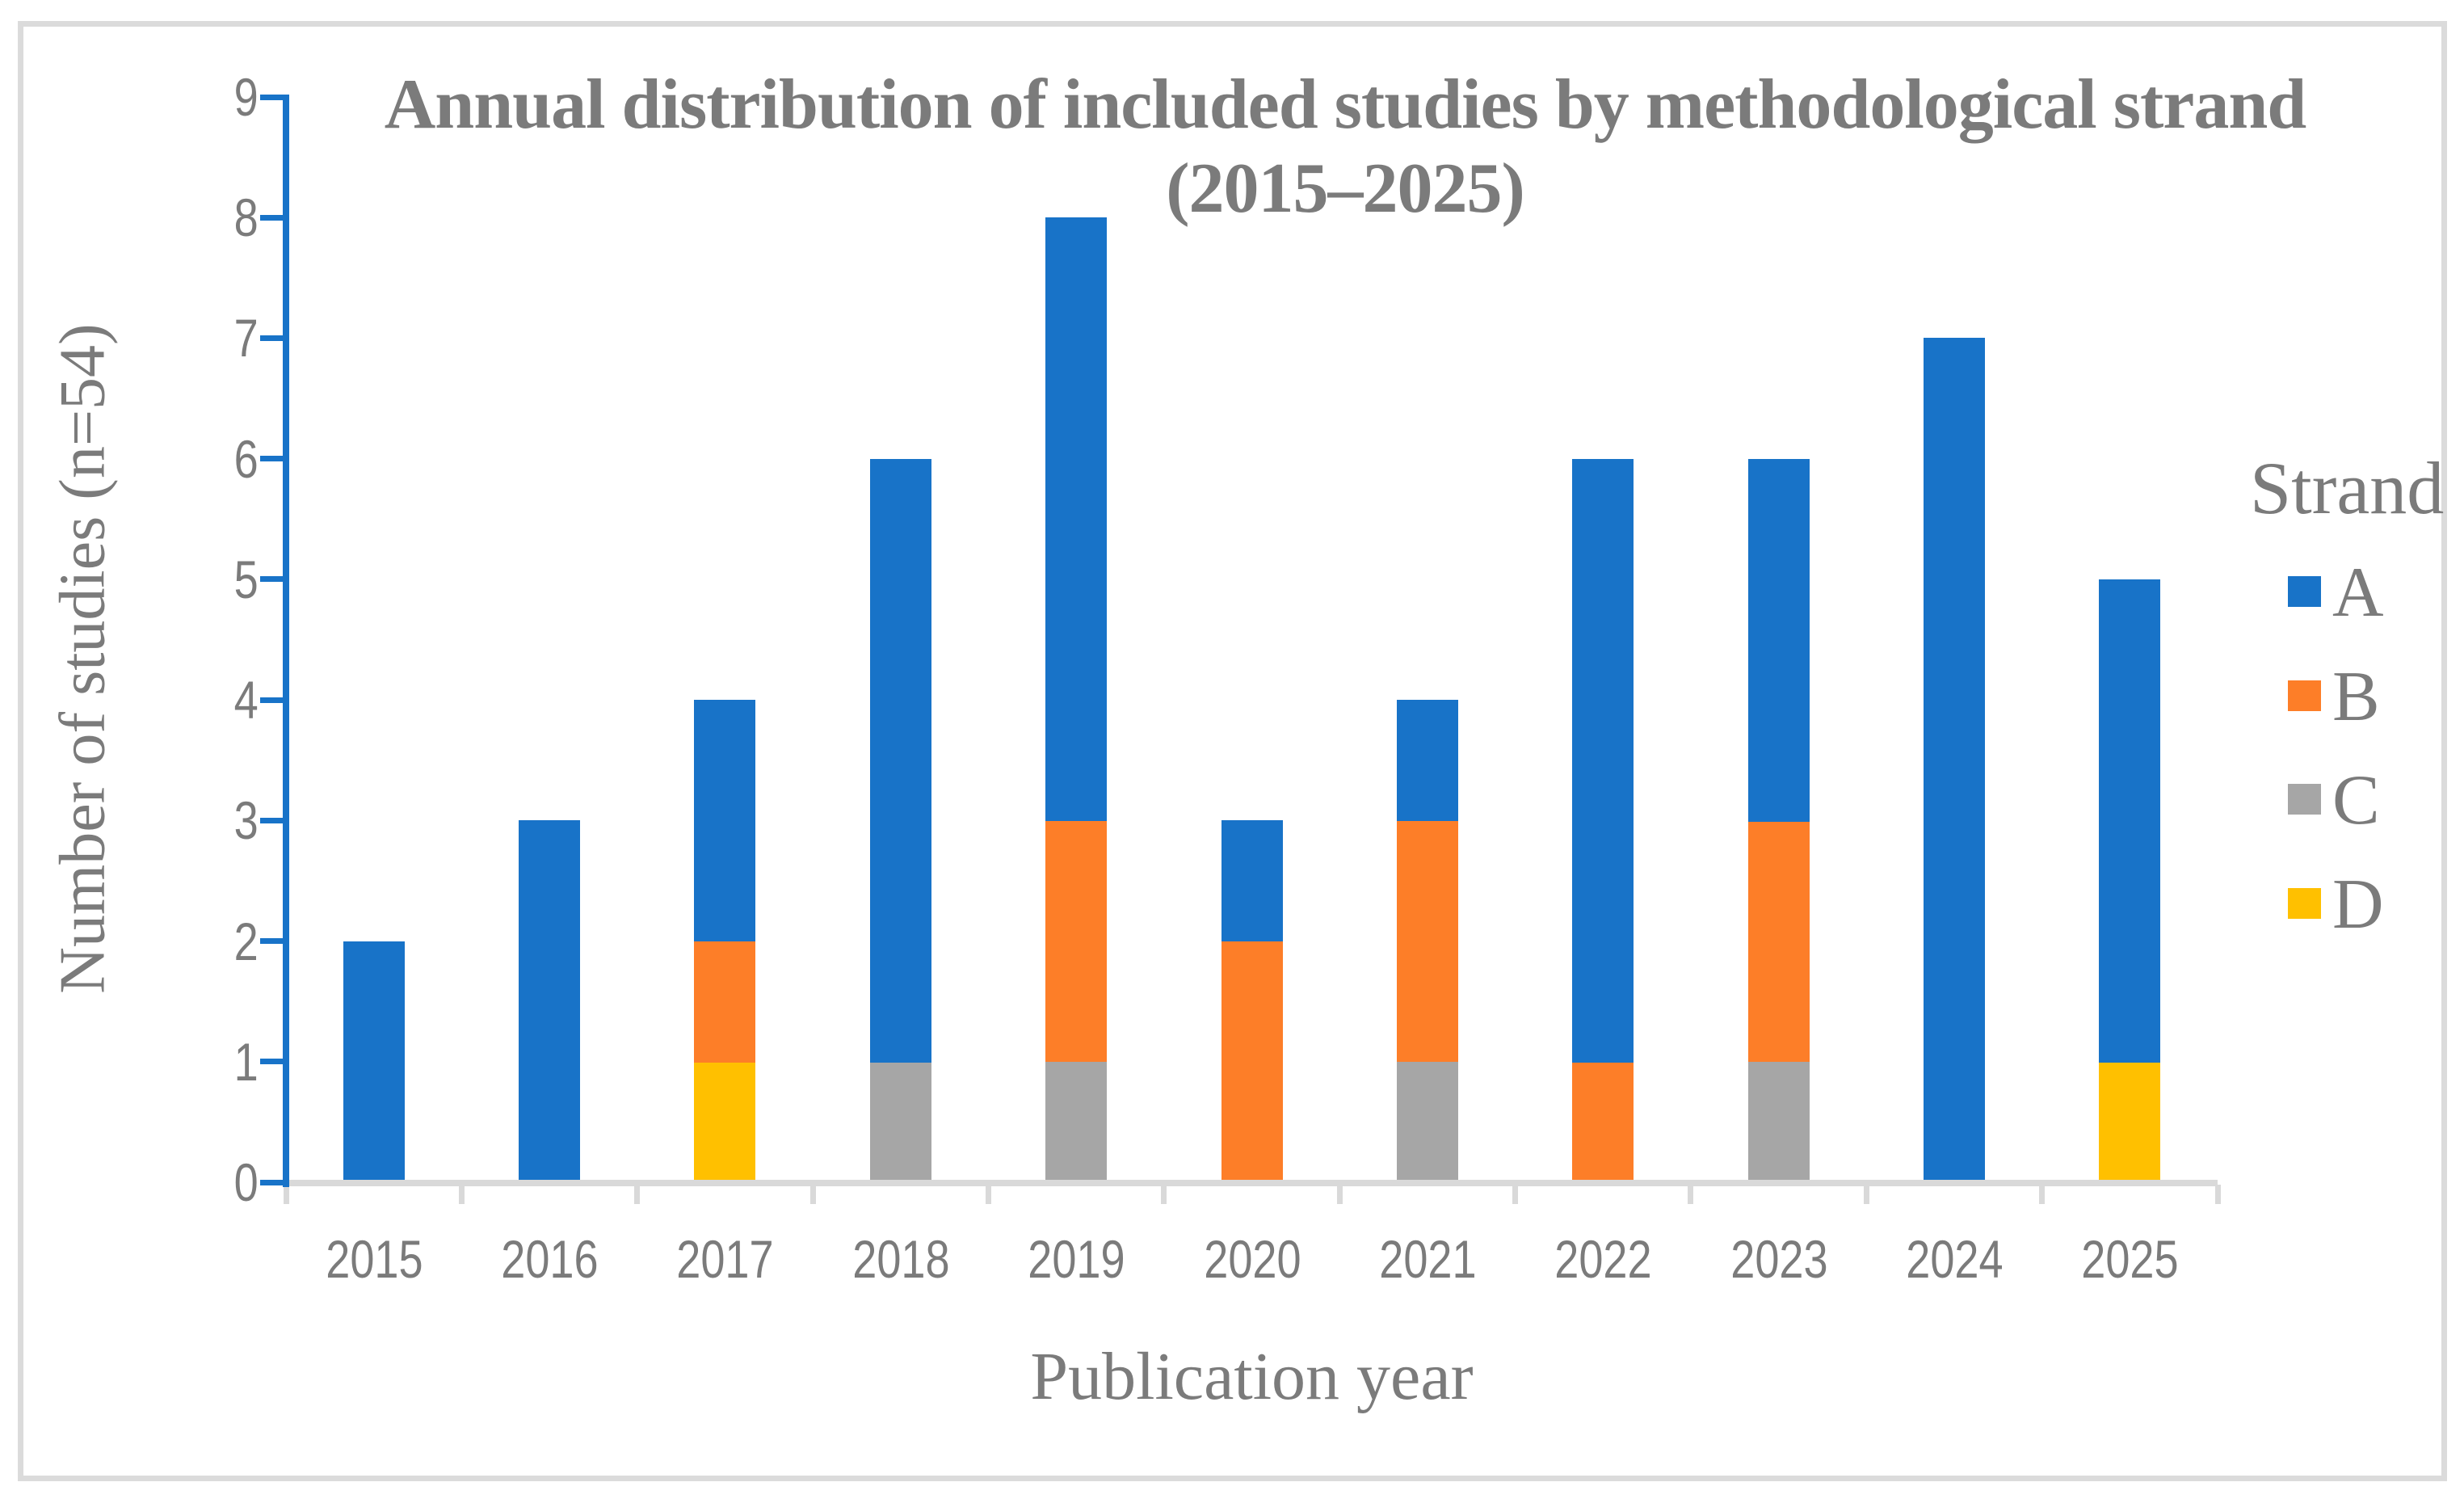 This screenshot has width=2464, height=1499. I want to click on y-tick-label-2: 2, so click(246, 941).